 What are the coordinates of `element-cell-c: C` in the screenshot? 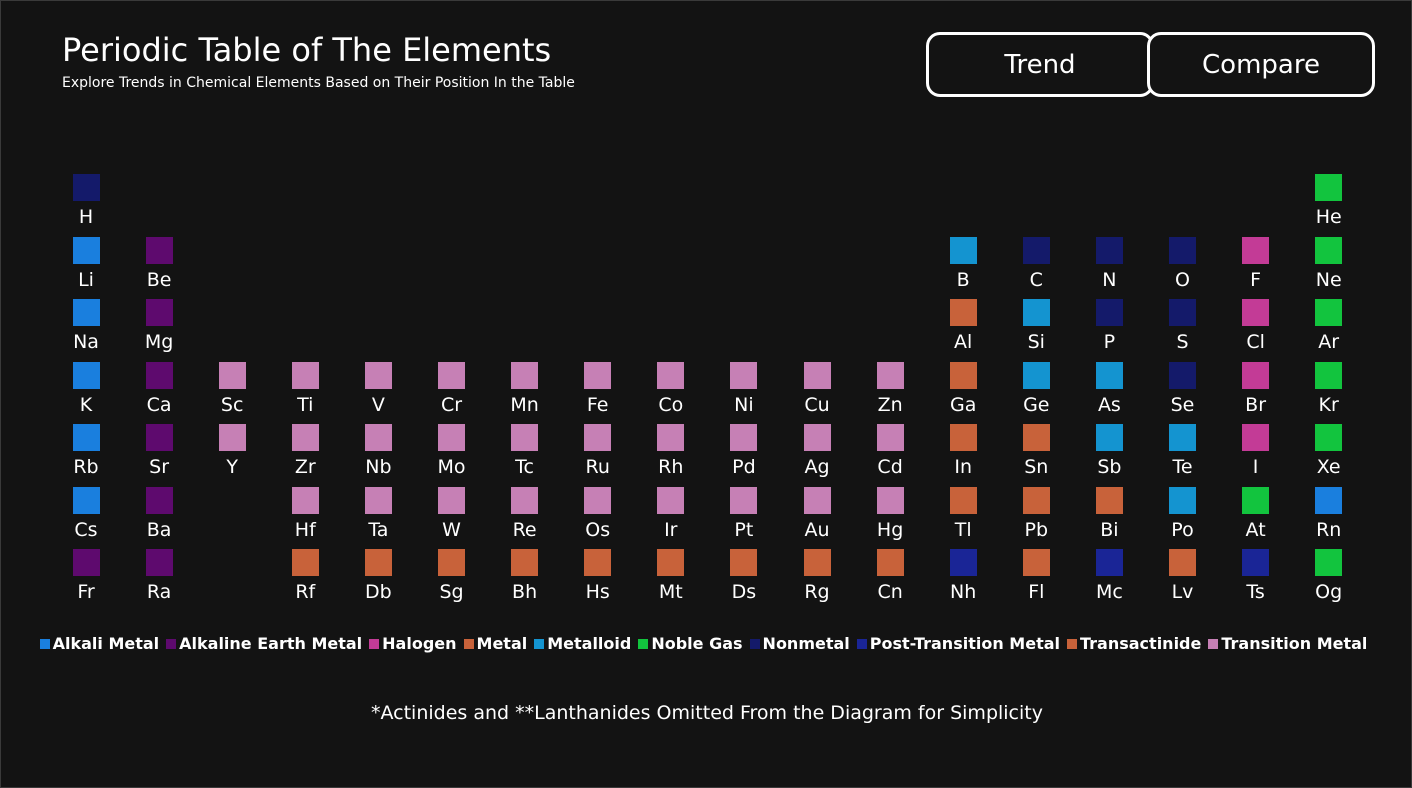 It's located at (1036, 266).